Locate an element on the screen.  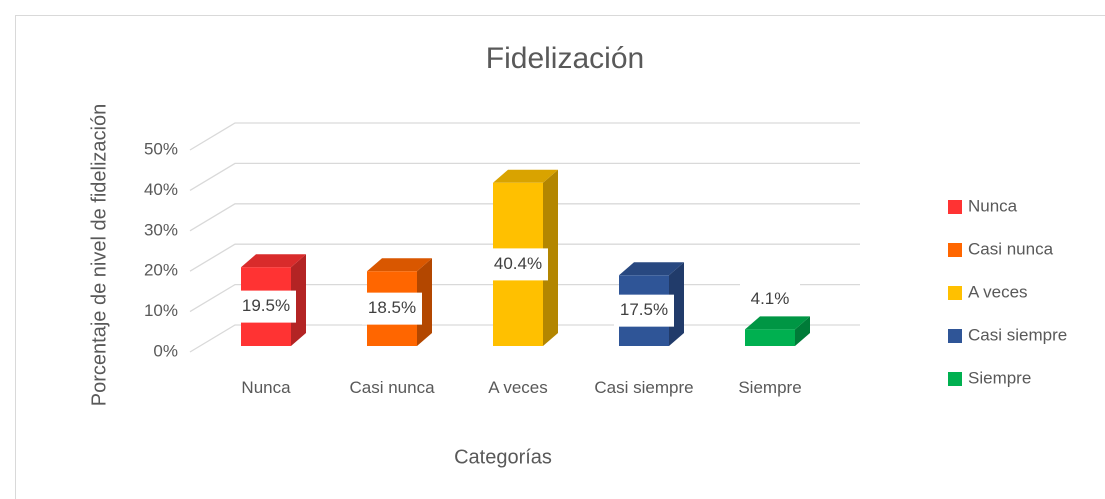
y-tick-label: 20% is located at coordinates (161, 270).